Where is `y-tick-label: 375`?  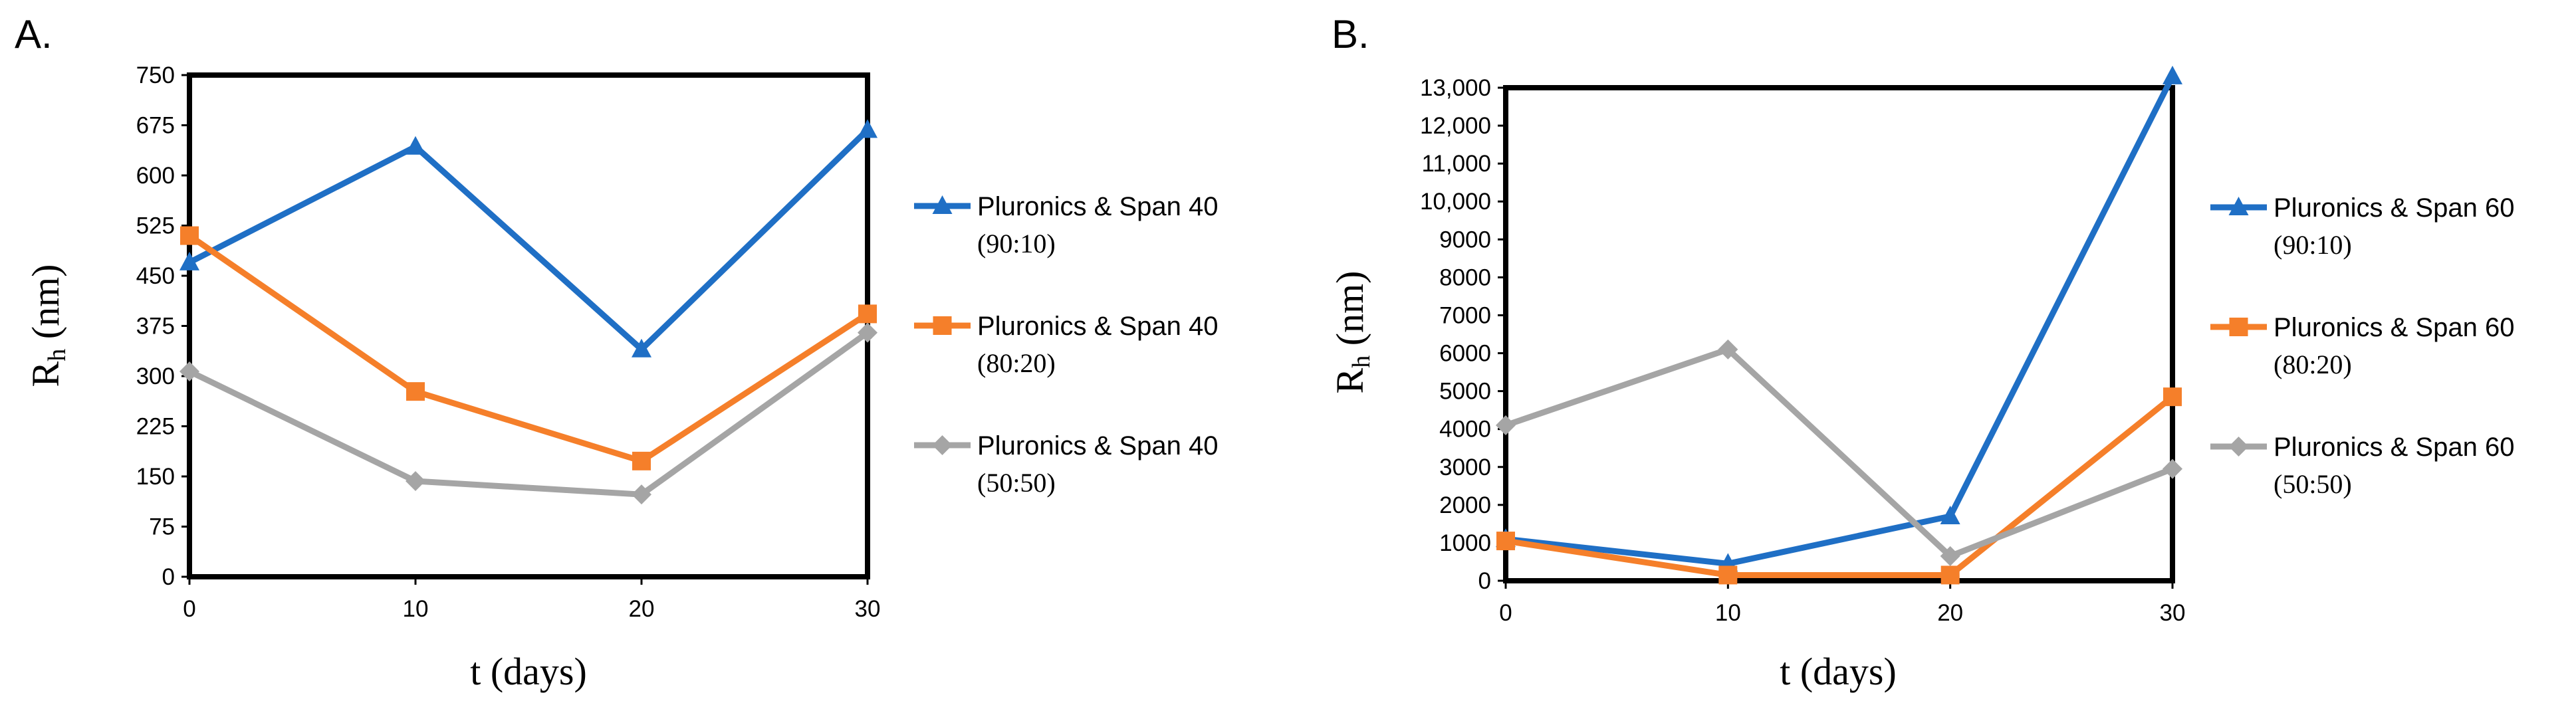 y-tick-label: 375 is located at coordinates (155, 327).